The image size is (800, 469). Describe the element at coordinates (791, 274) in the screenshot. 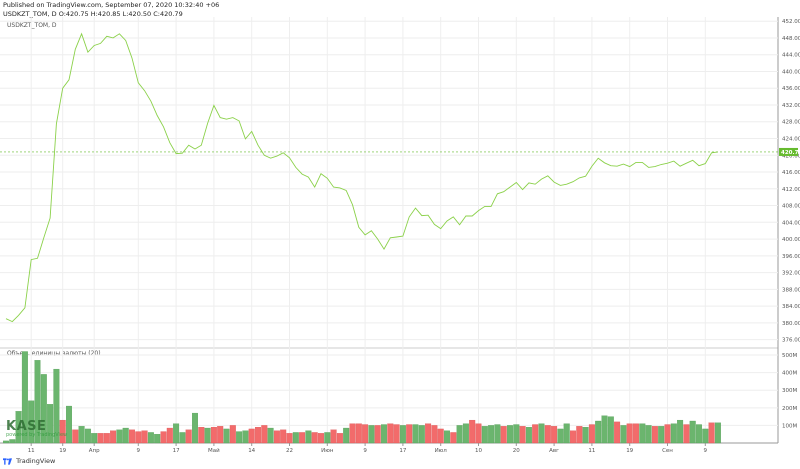

I see `price-tick-label: 392.00` at that location.